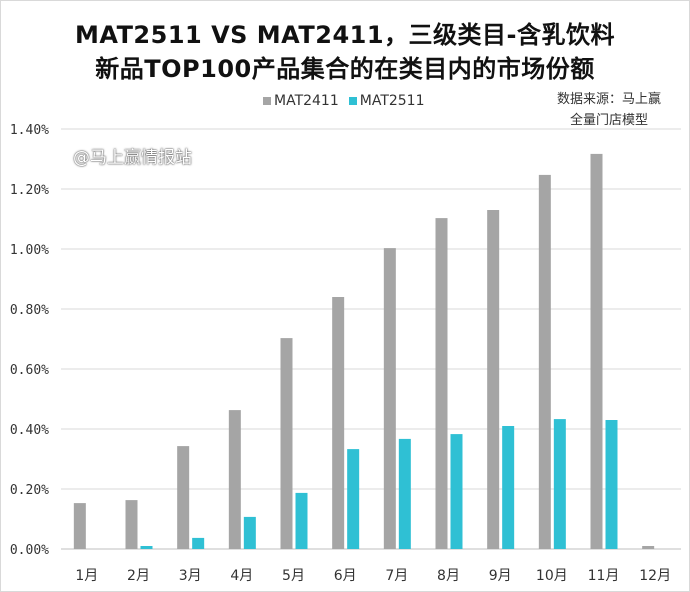 The image size is (690, 592). What do you see at coordinates (552, 576) in the screenshot?
I see `x-tick-label: 10月` at bounding box center [552, 576].